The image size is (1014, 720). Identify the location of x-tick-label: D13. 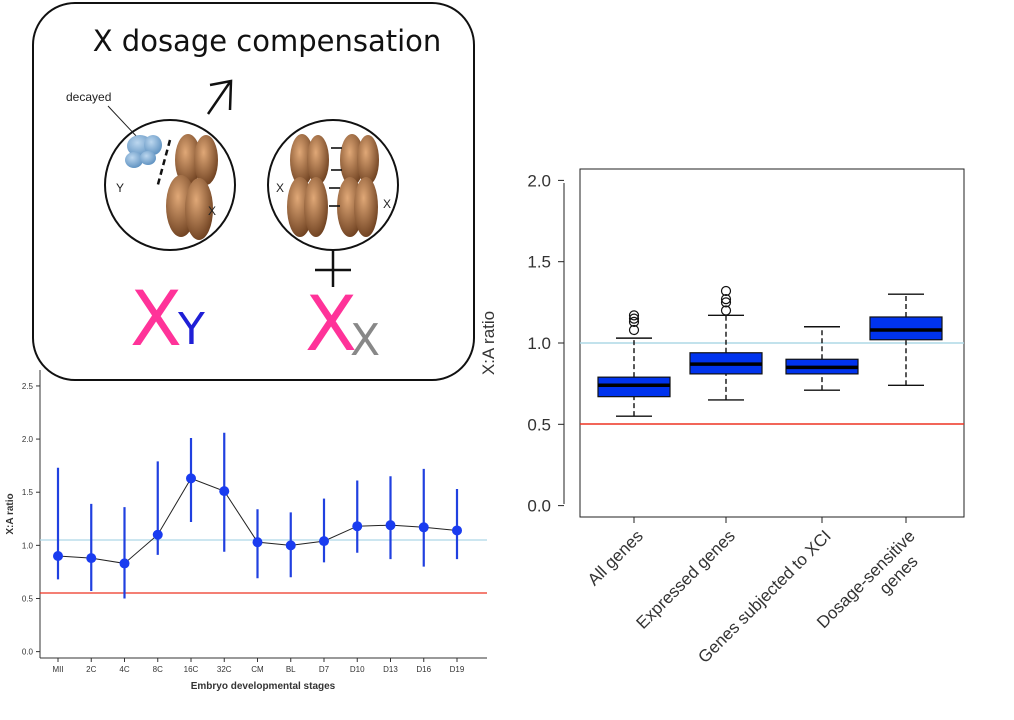
(390, 669).